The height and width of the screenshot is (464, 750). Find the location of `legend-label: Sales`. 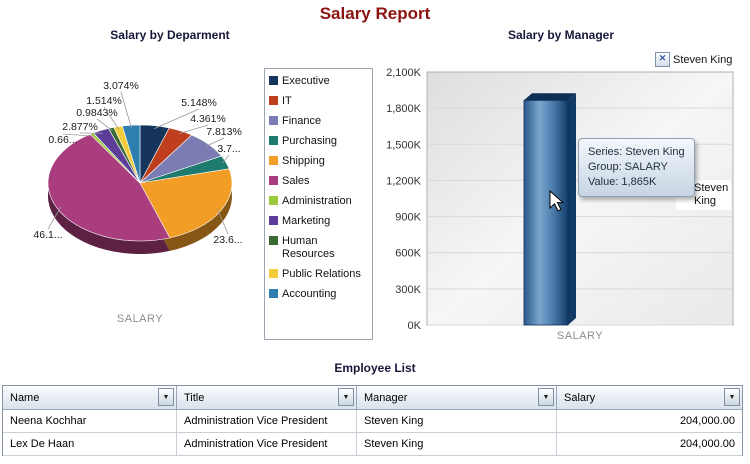

legend-label: Sales is located at coordinates (296, 181).